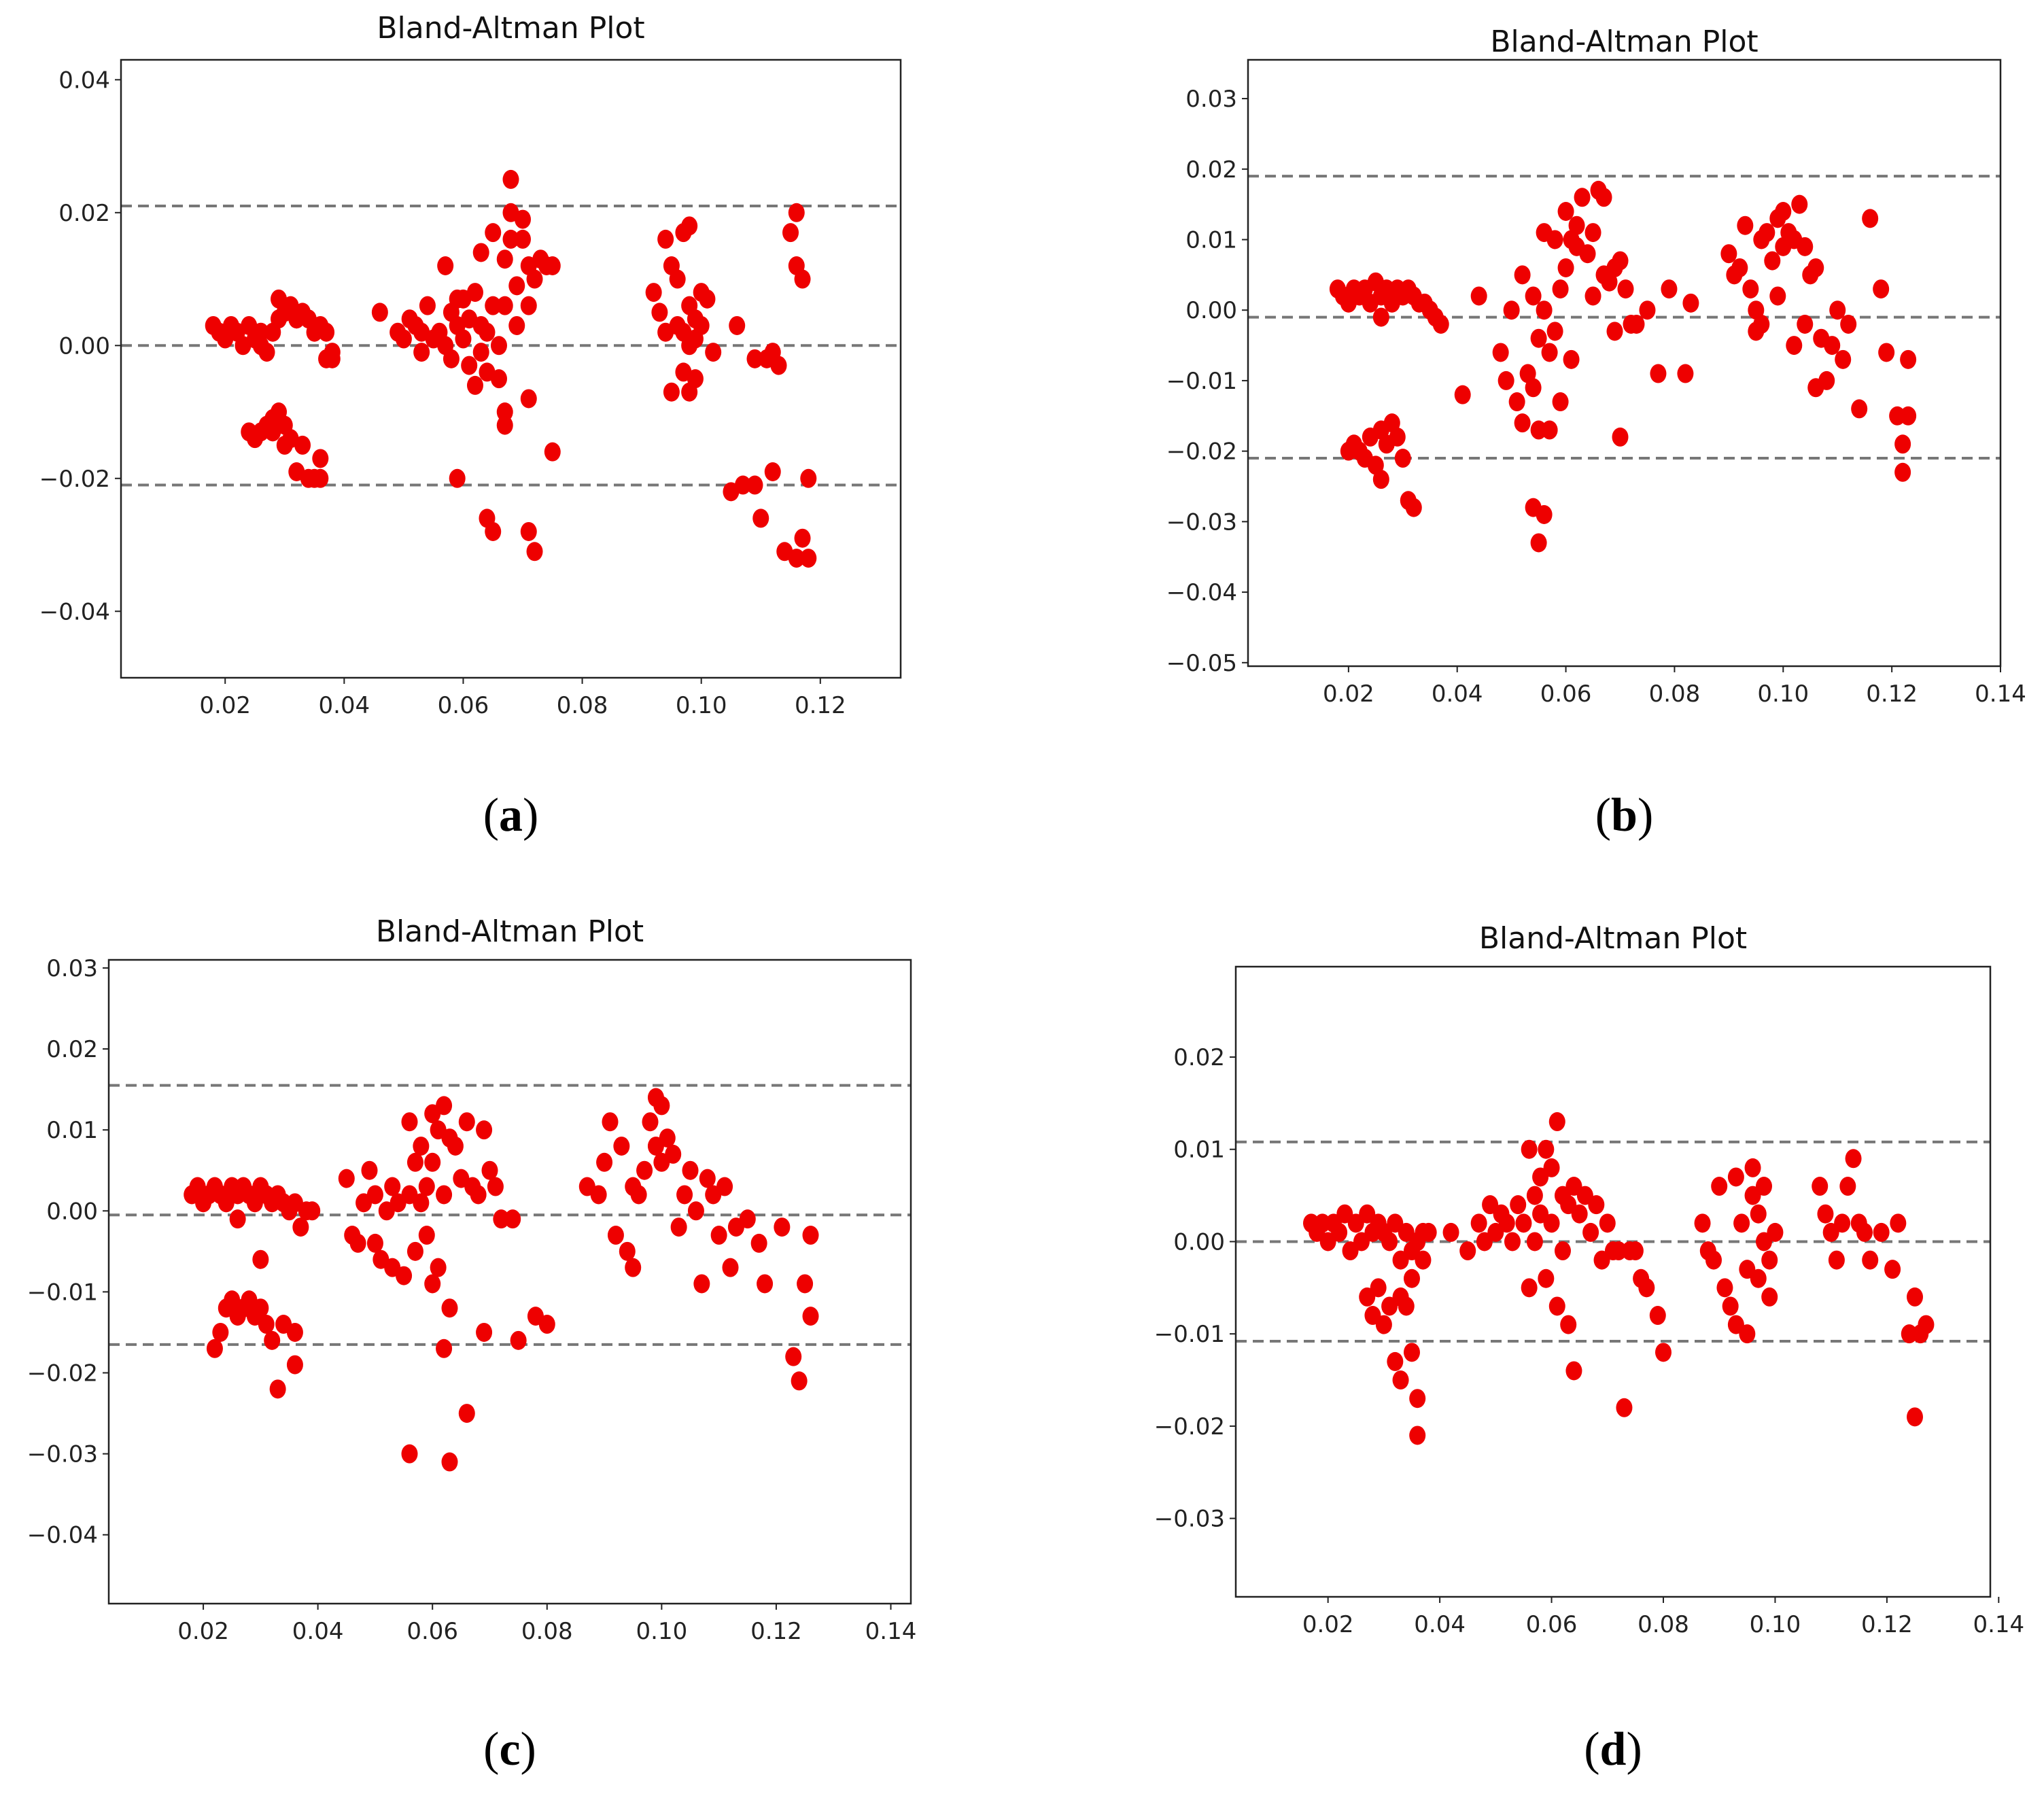  What do you see at coordinates (62, 1293) in the screenshot?
I see `y-tick-label: −0.01` at bounding box center [62, 1293].